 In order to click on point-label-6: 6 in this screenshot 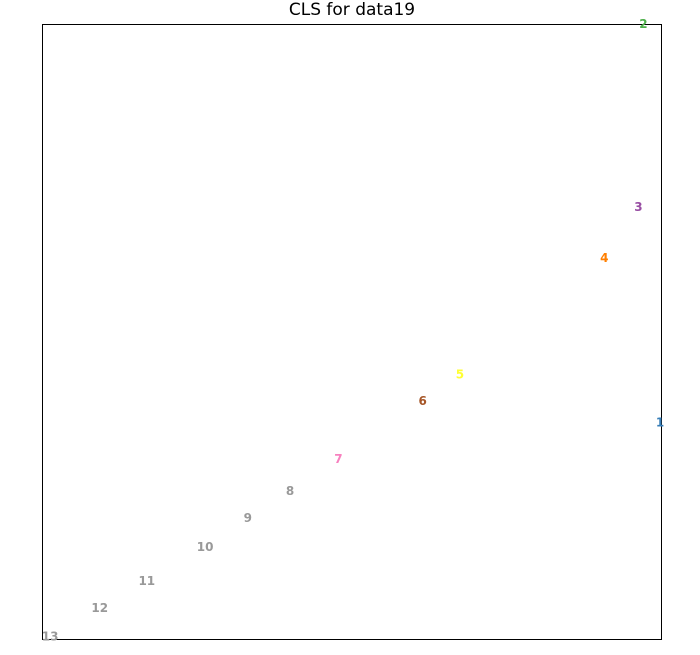, I will do `click(423, 401)`.